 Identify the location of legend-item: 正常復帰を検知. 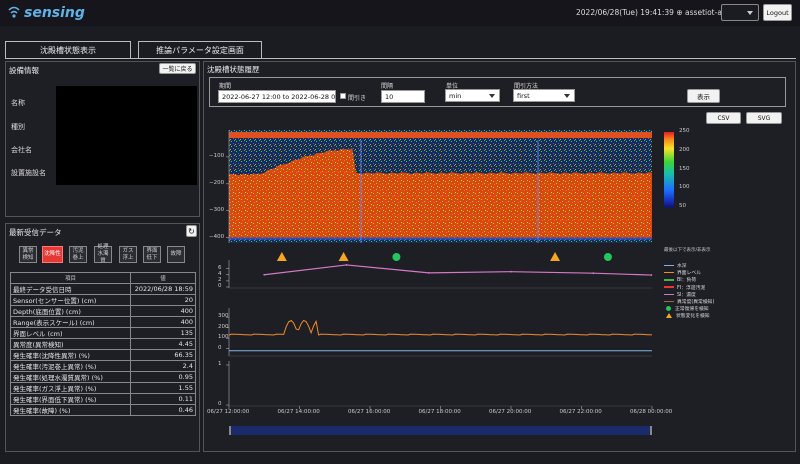
(686, 308).